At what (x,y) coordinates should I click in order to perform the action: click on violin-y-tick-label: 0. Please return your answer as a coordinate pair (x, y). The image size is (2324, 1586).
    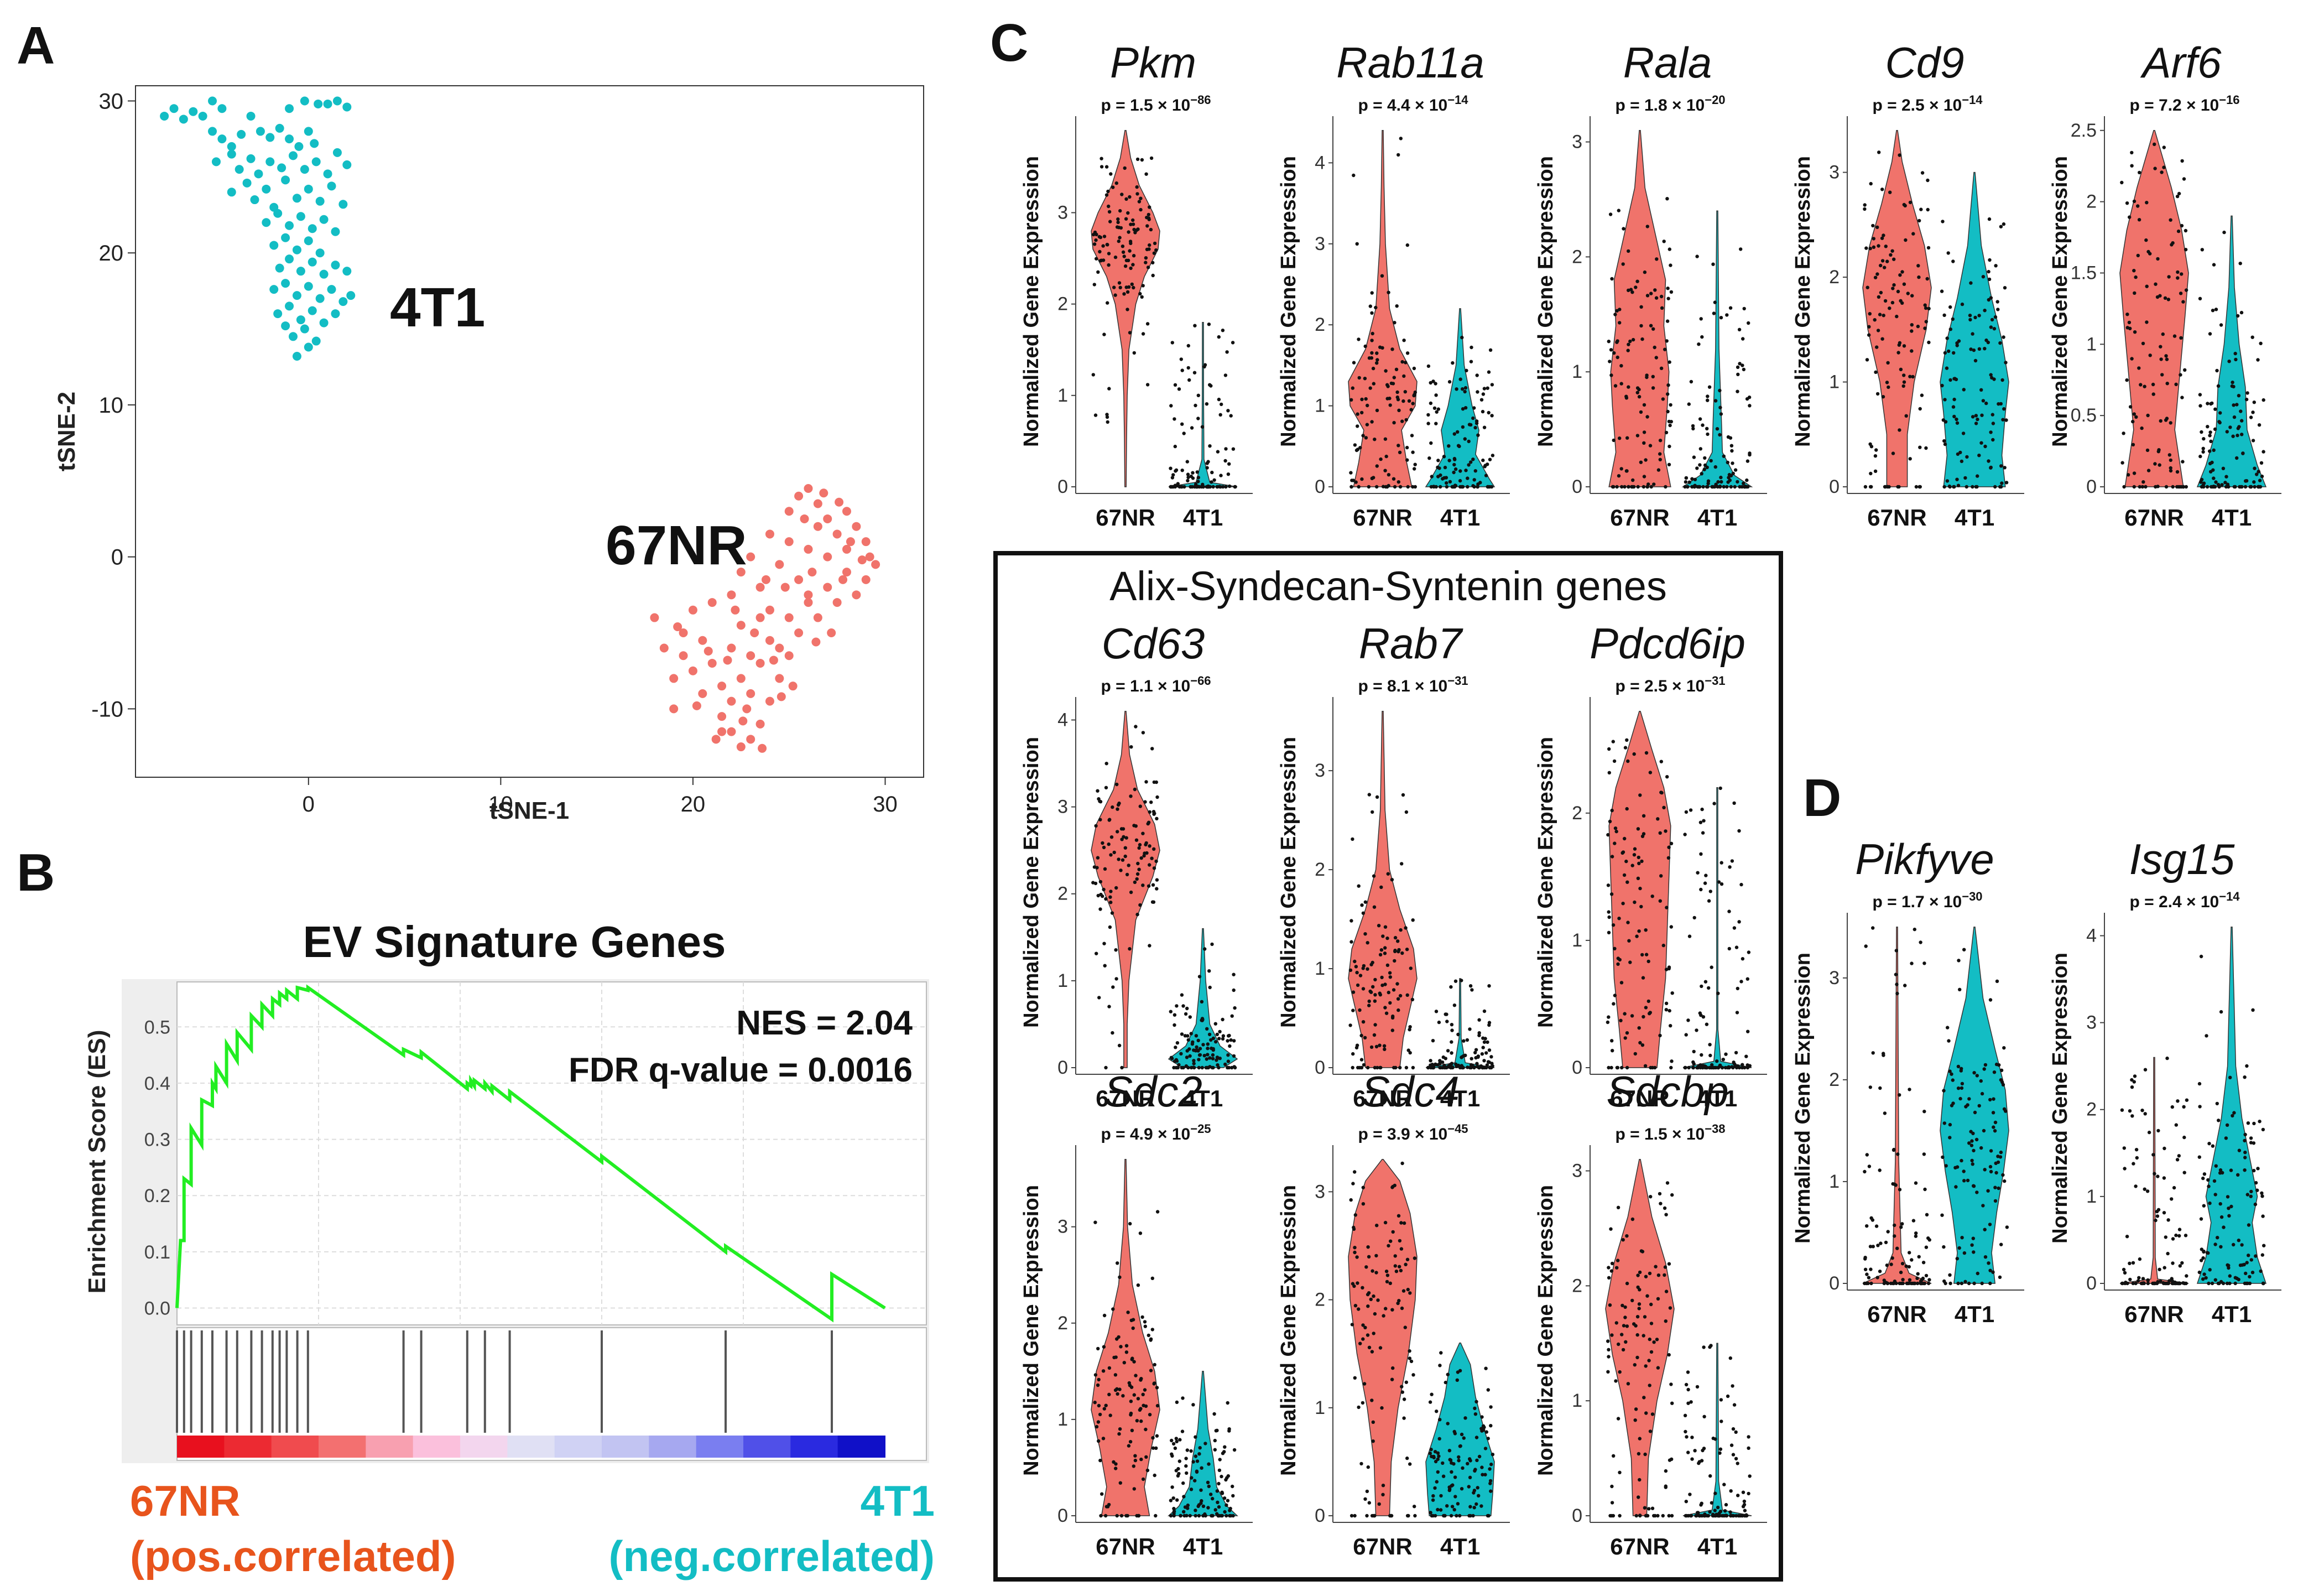
    Looking at the image, I should click on (1062, 1067).